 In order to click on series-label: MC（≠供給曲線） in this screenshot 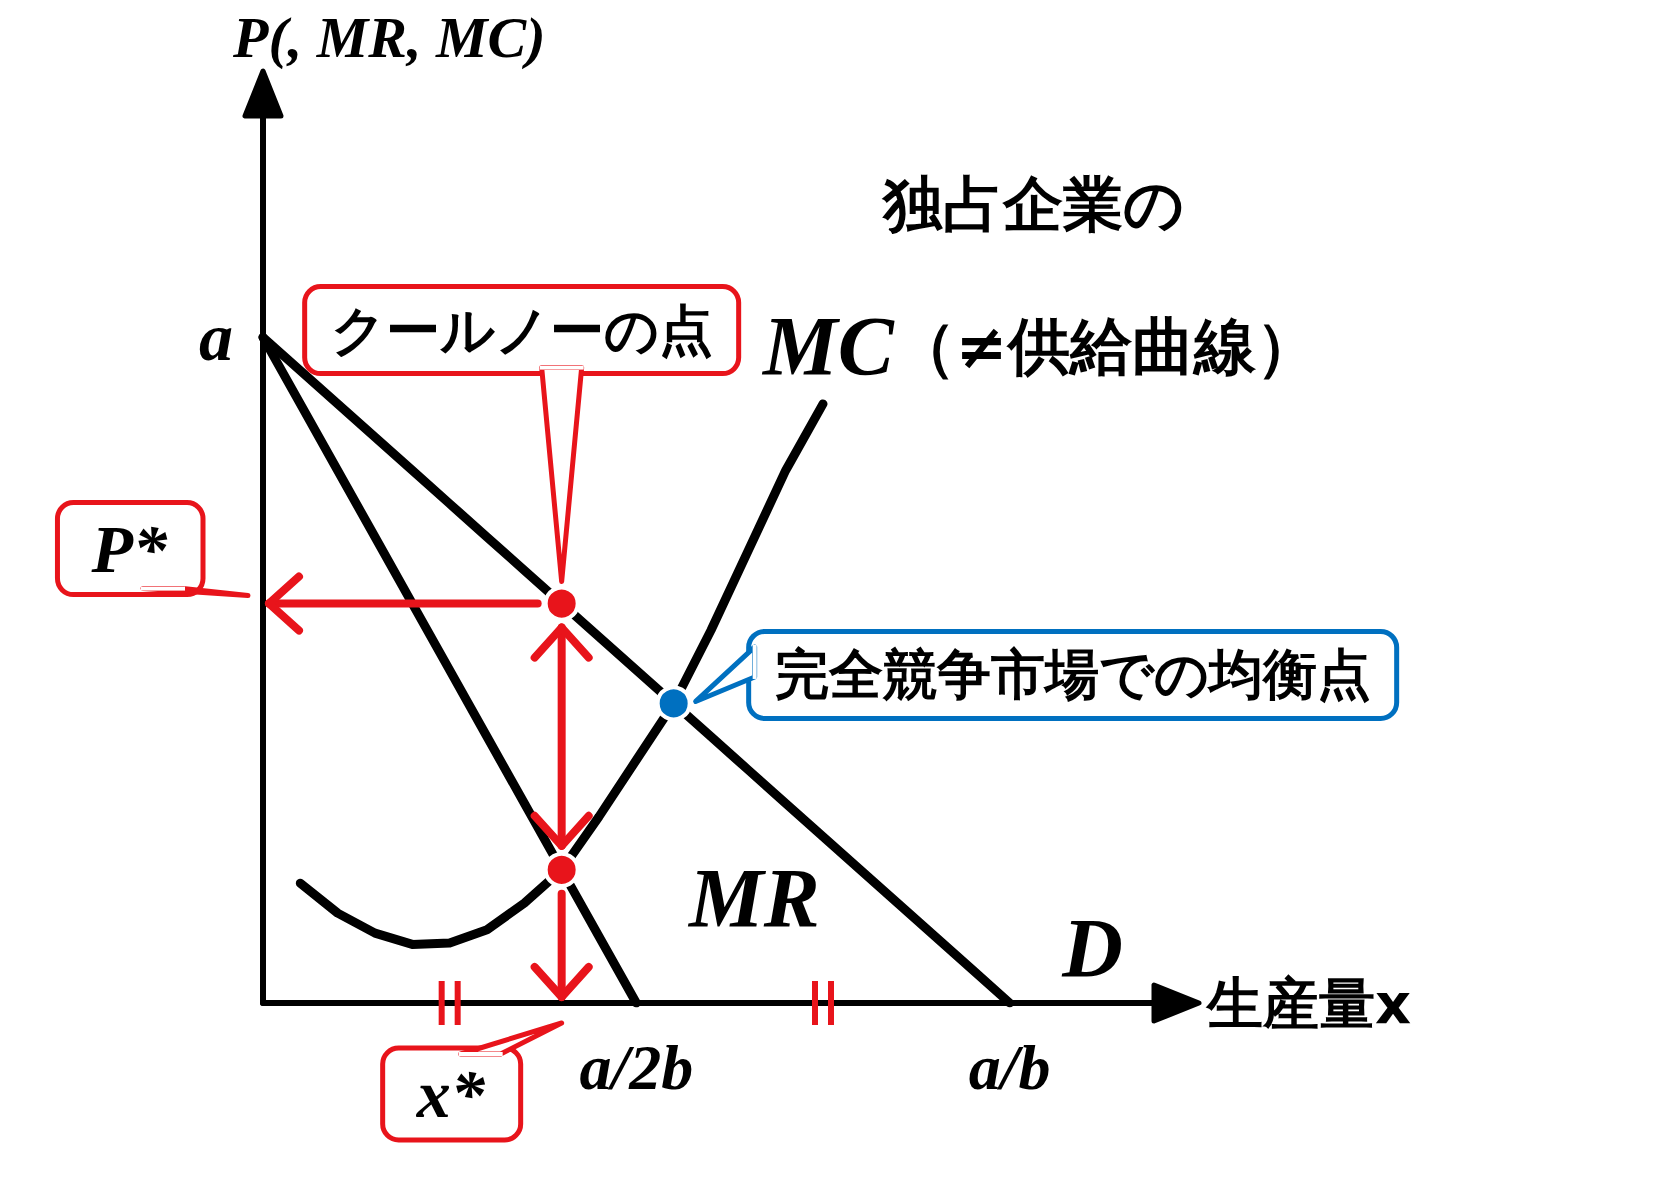, I will do `click(1039, 347)`.